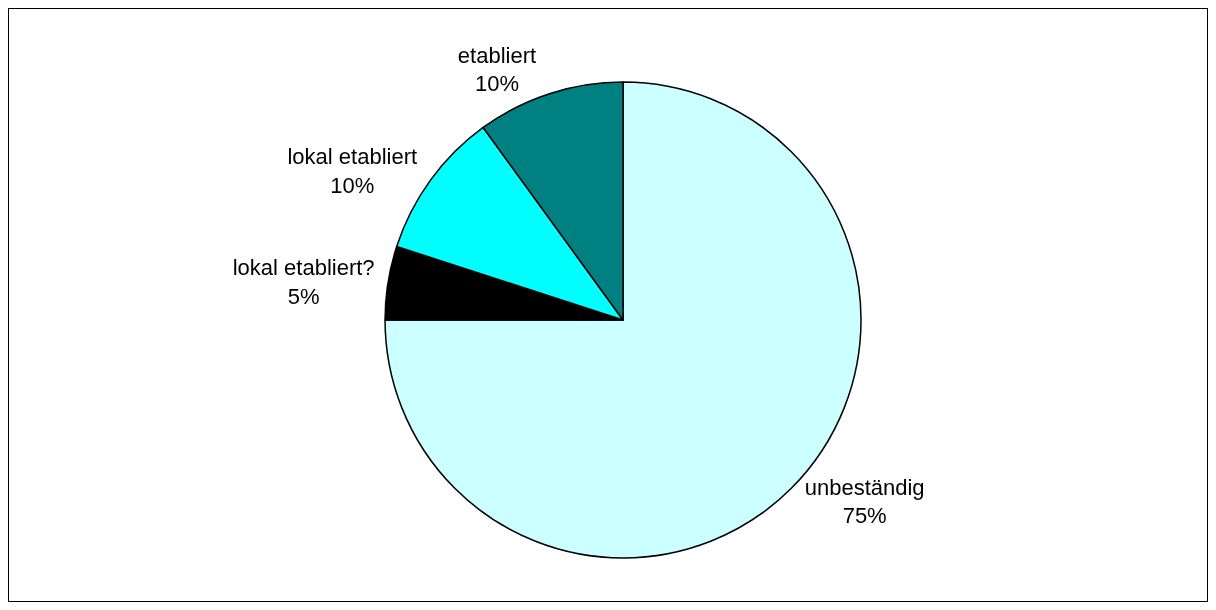 The width and height of the screenshot is (1216, 610). Describe the element at coordinates (352, 157) in the screenshot. I see `slice-label: lokal etabliert` at that location.